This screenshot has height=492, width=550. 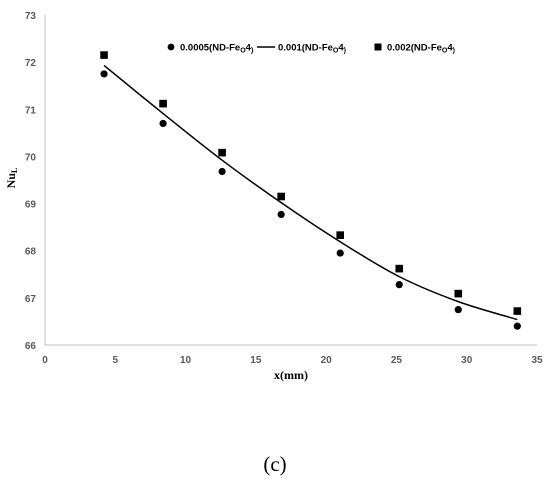 What do you see at coordinates (31, 205) in the screenshot?
I see `y-tick-label: 69` at bounding box center [31, 205].